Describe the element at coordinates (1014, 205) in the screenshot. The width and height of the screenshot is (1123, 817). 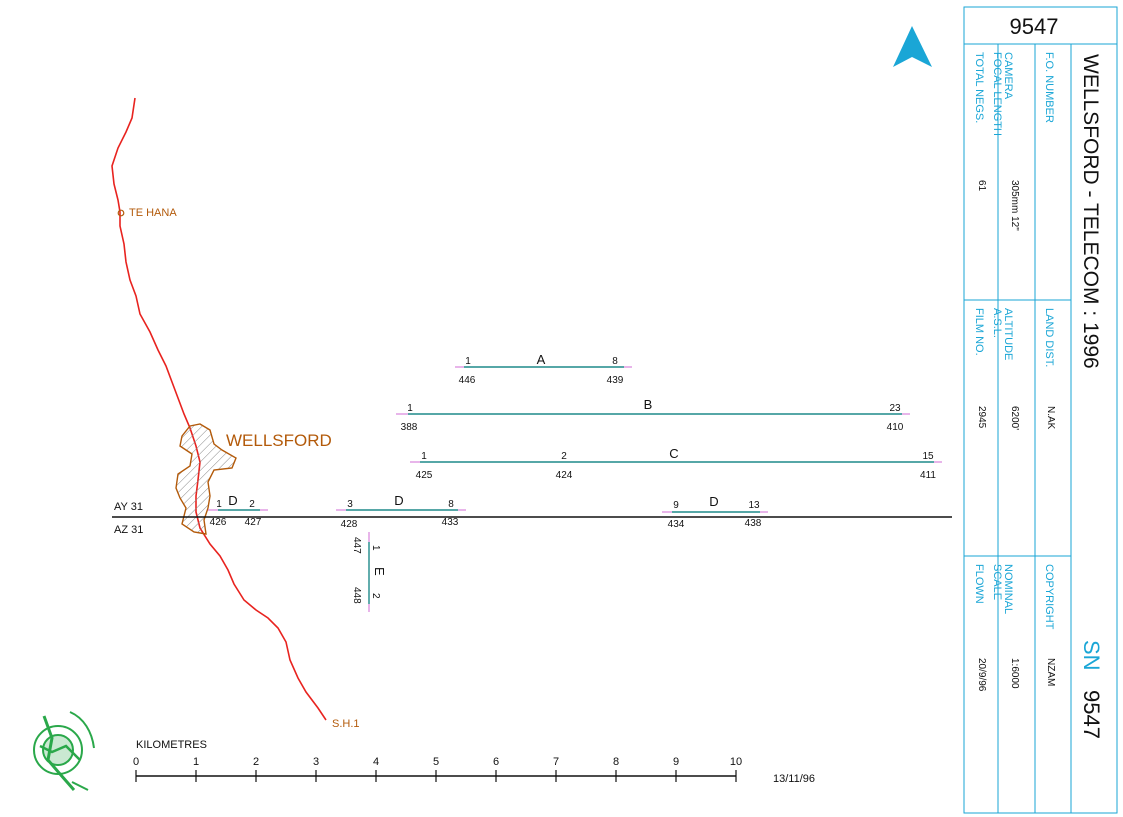
I see `camera-value: 305mm 12"` at that location.